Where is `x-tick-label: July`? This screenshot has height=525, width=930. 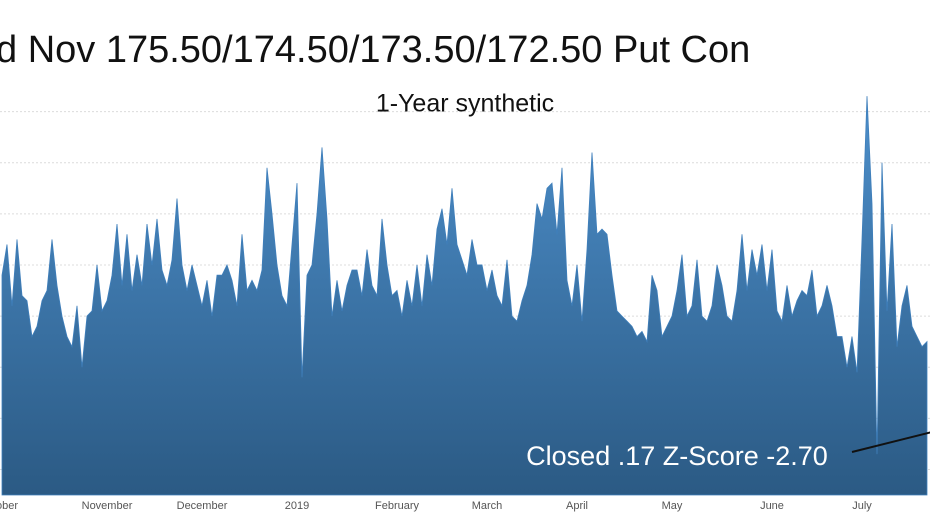
x-tick-label: July is located at coordinates (862, 506).